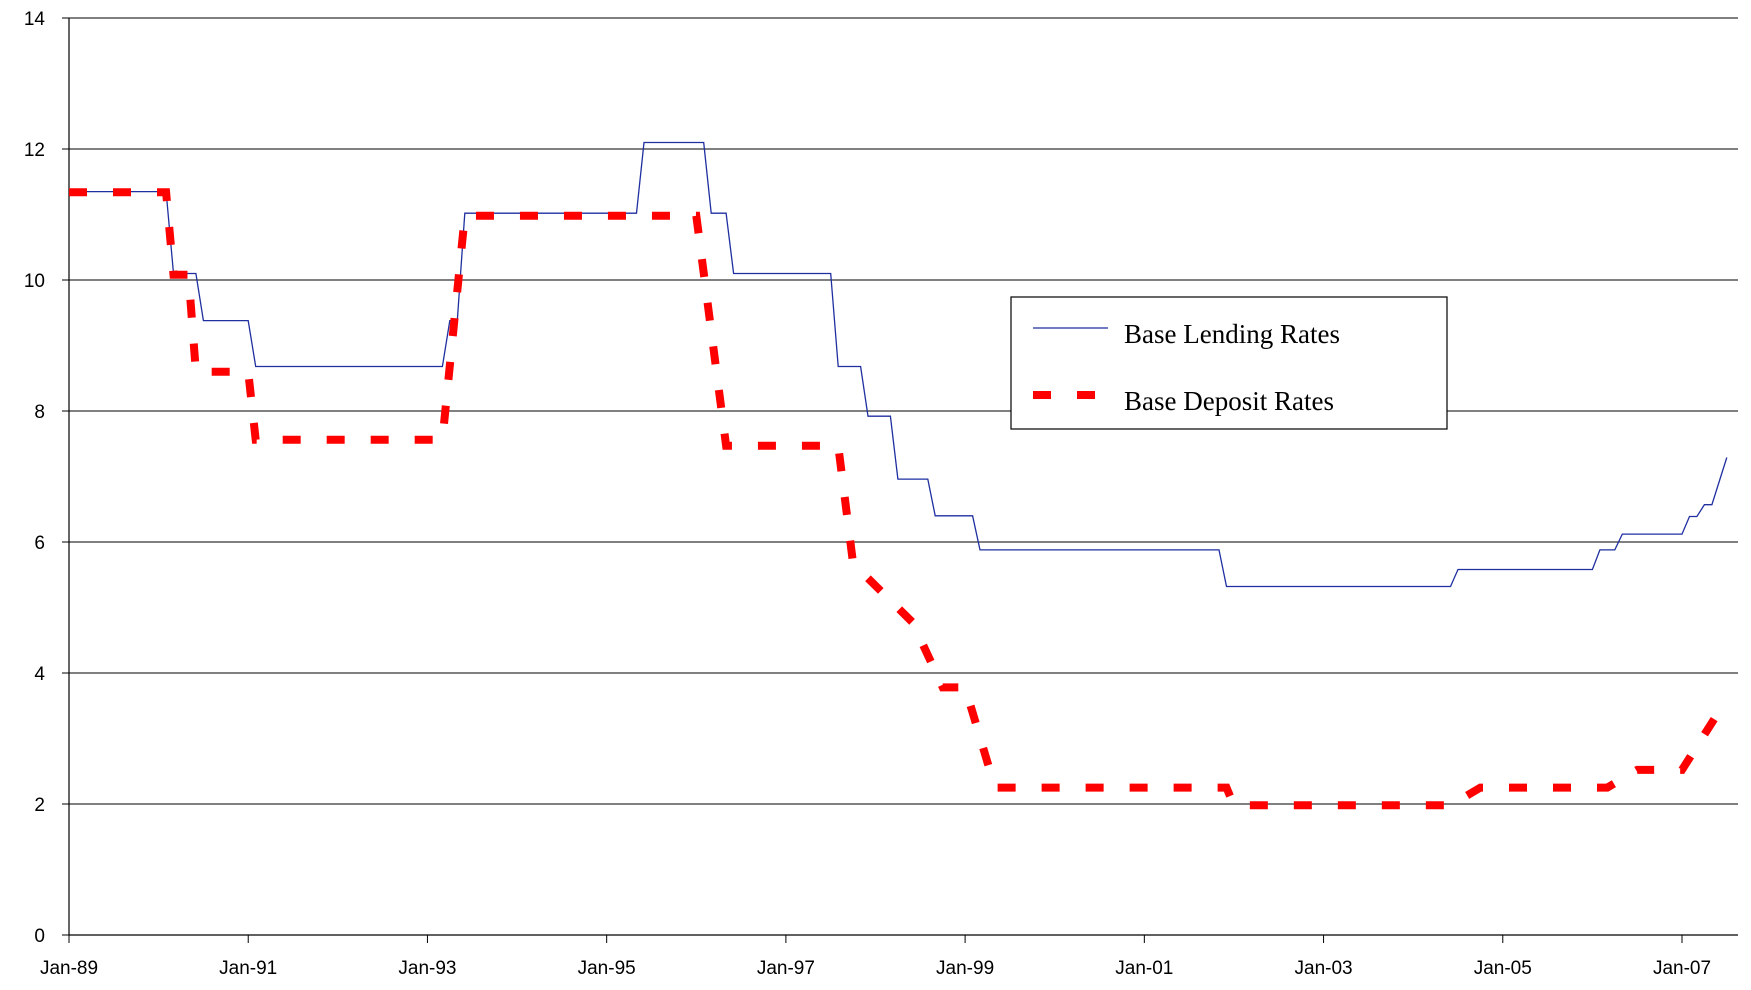  Describe the element at coordinates (1503, 968) in the screenshot. I see `x-tick-label: Jan-05` at that location.